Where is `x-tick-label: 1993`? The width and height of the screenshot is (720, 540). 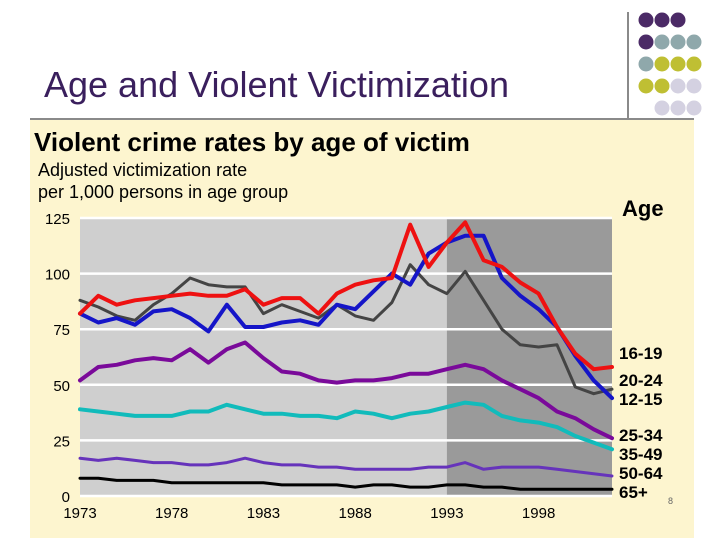
x-tick-label: 1993 is located at coordinates (446, 513).